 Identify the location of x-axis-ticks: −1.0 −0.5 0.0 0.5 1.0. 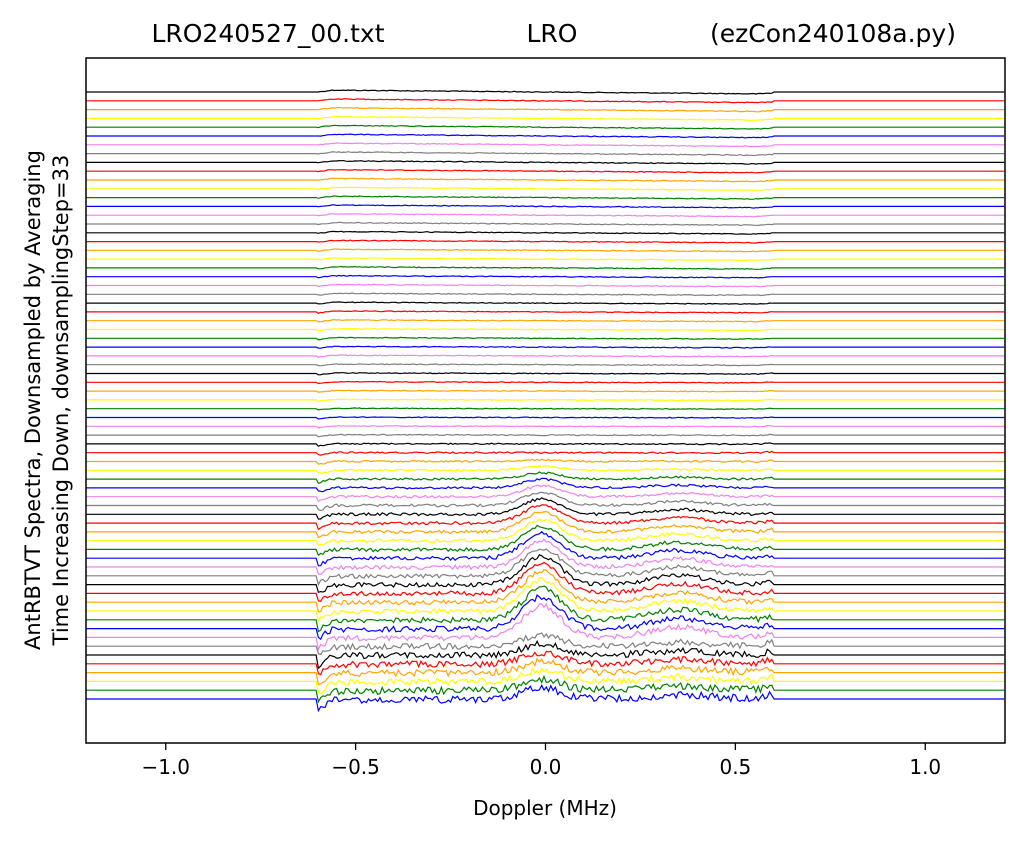
(541, 761).